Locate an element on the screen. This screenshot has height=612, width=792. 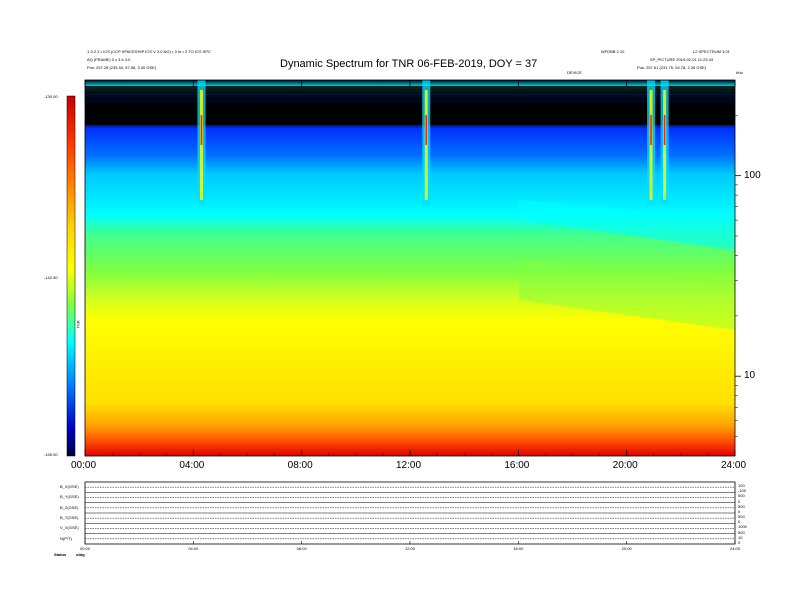
panel-right-tick: 10 is located at coordinates (740, 537).